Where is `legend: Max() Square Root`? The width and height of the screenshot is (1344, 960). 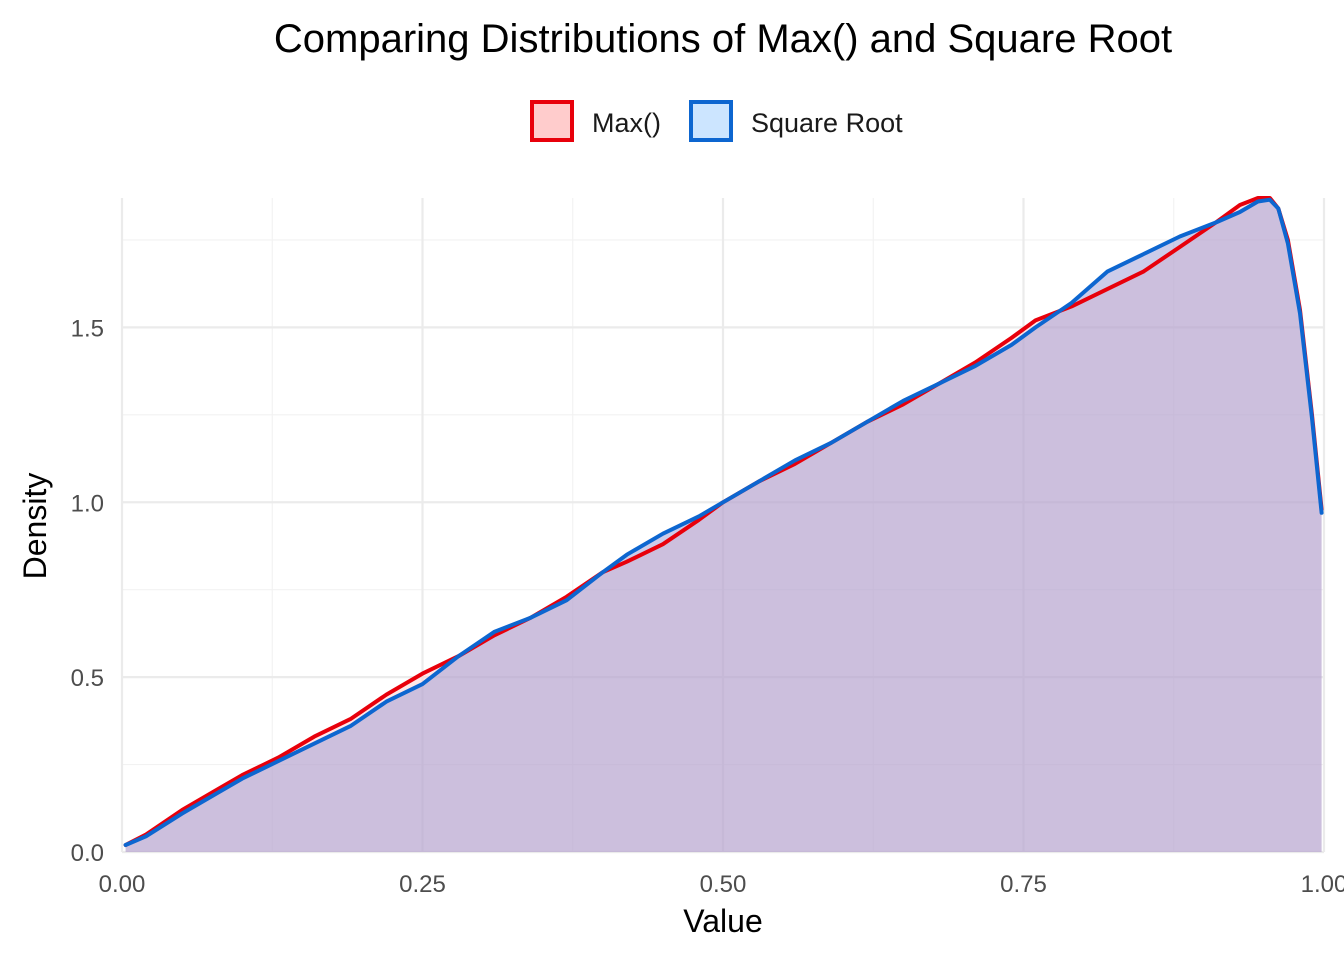
legend: Max() Square Root is located at coordinates (716, 121).